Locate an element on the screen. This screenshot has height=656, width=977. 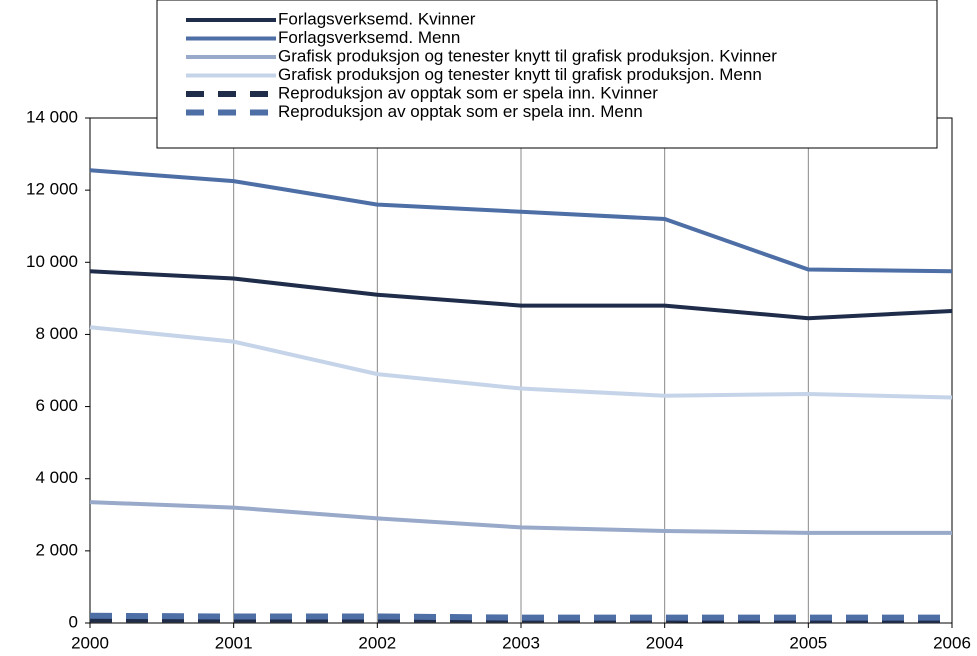
x-tick-label: 2004 is located at coordinates (665, 642).